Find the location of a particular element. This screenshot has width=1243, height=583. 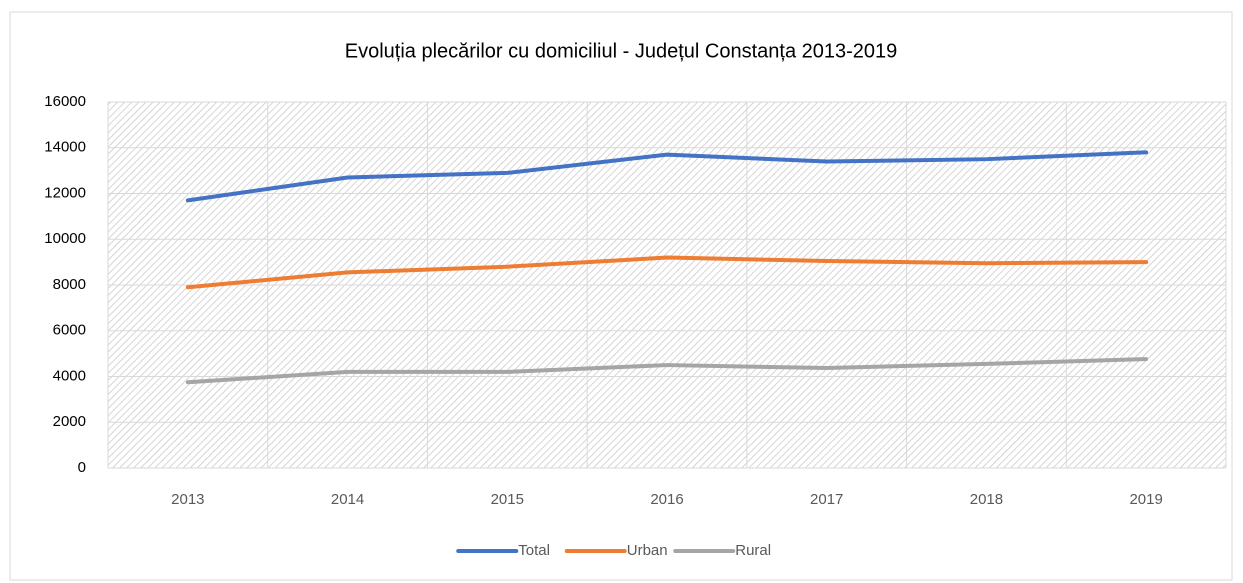

y-tick-label: 16000 is located at coordinates (65, 101).